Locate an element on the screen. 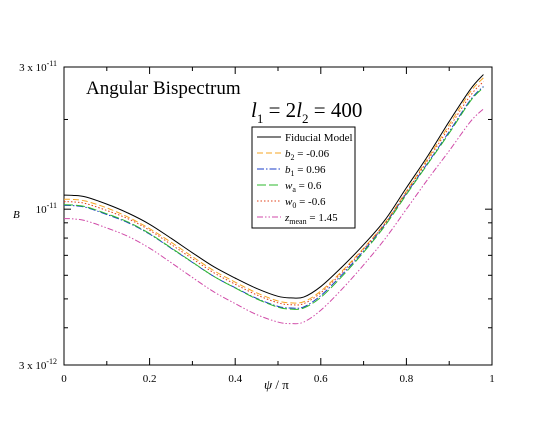  legend-box is located at coordinates (303, 177).